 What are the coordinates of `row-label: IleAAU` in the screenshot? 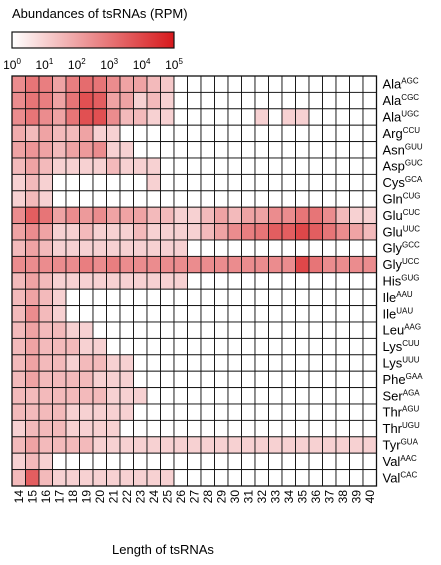 It's located at (398, 297).